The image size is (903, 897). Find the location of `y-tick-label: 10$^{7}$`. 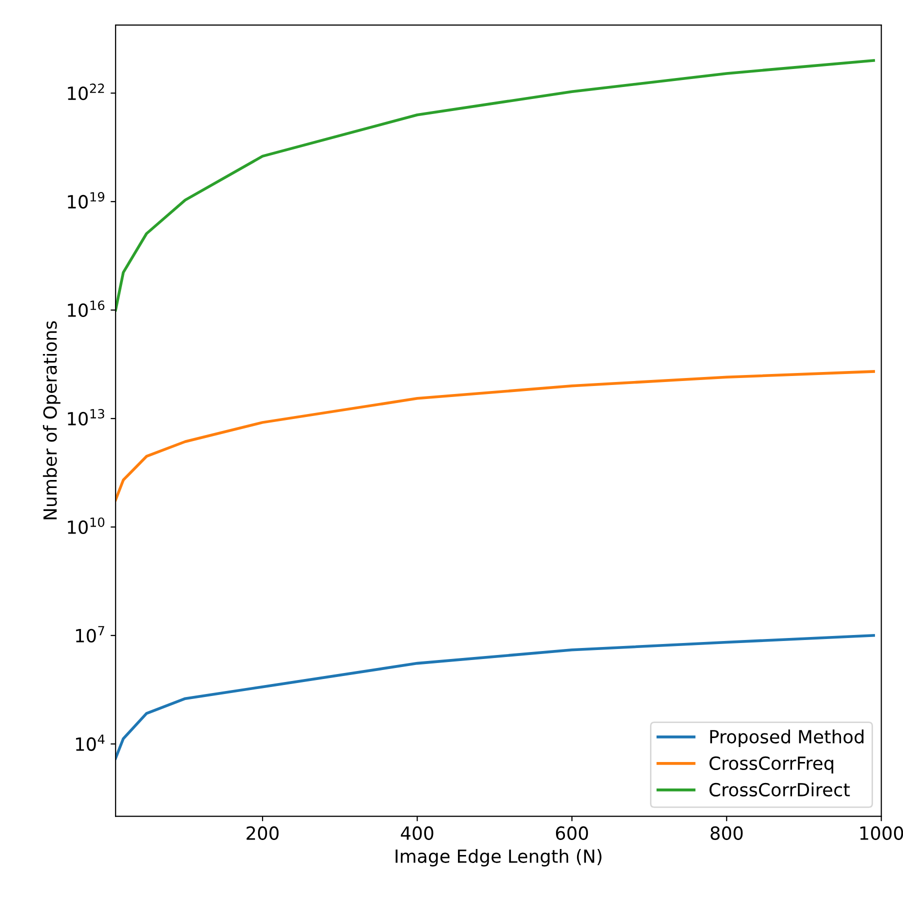

y-tick-label: 10$^{7}$ is located at coordinates (90, 634).